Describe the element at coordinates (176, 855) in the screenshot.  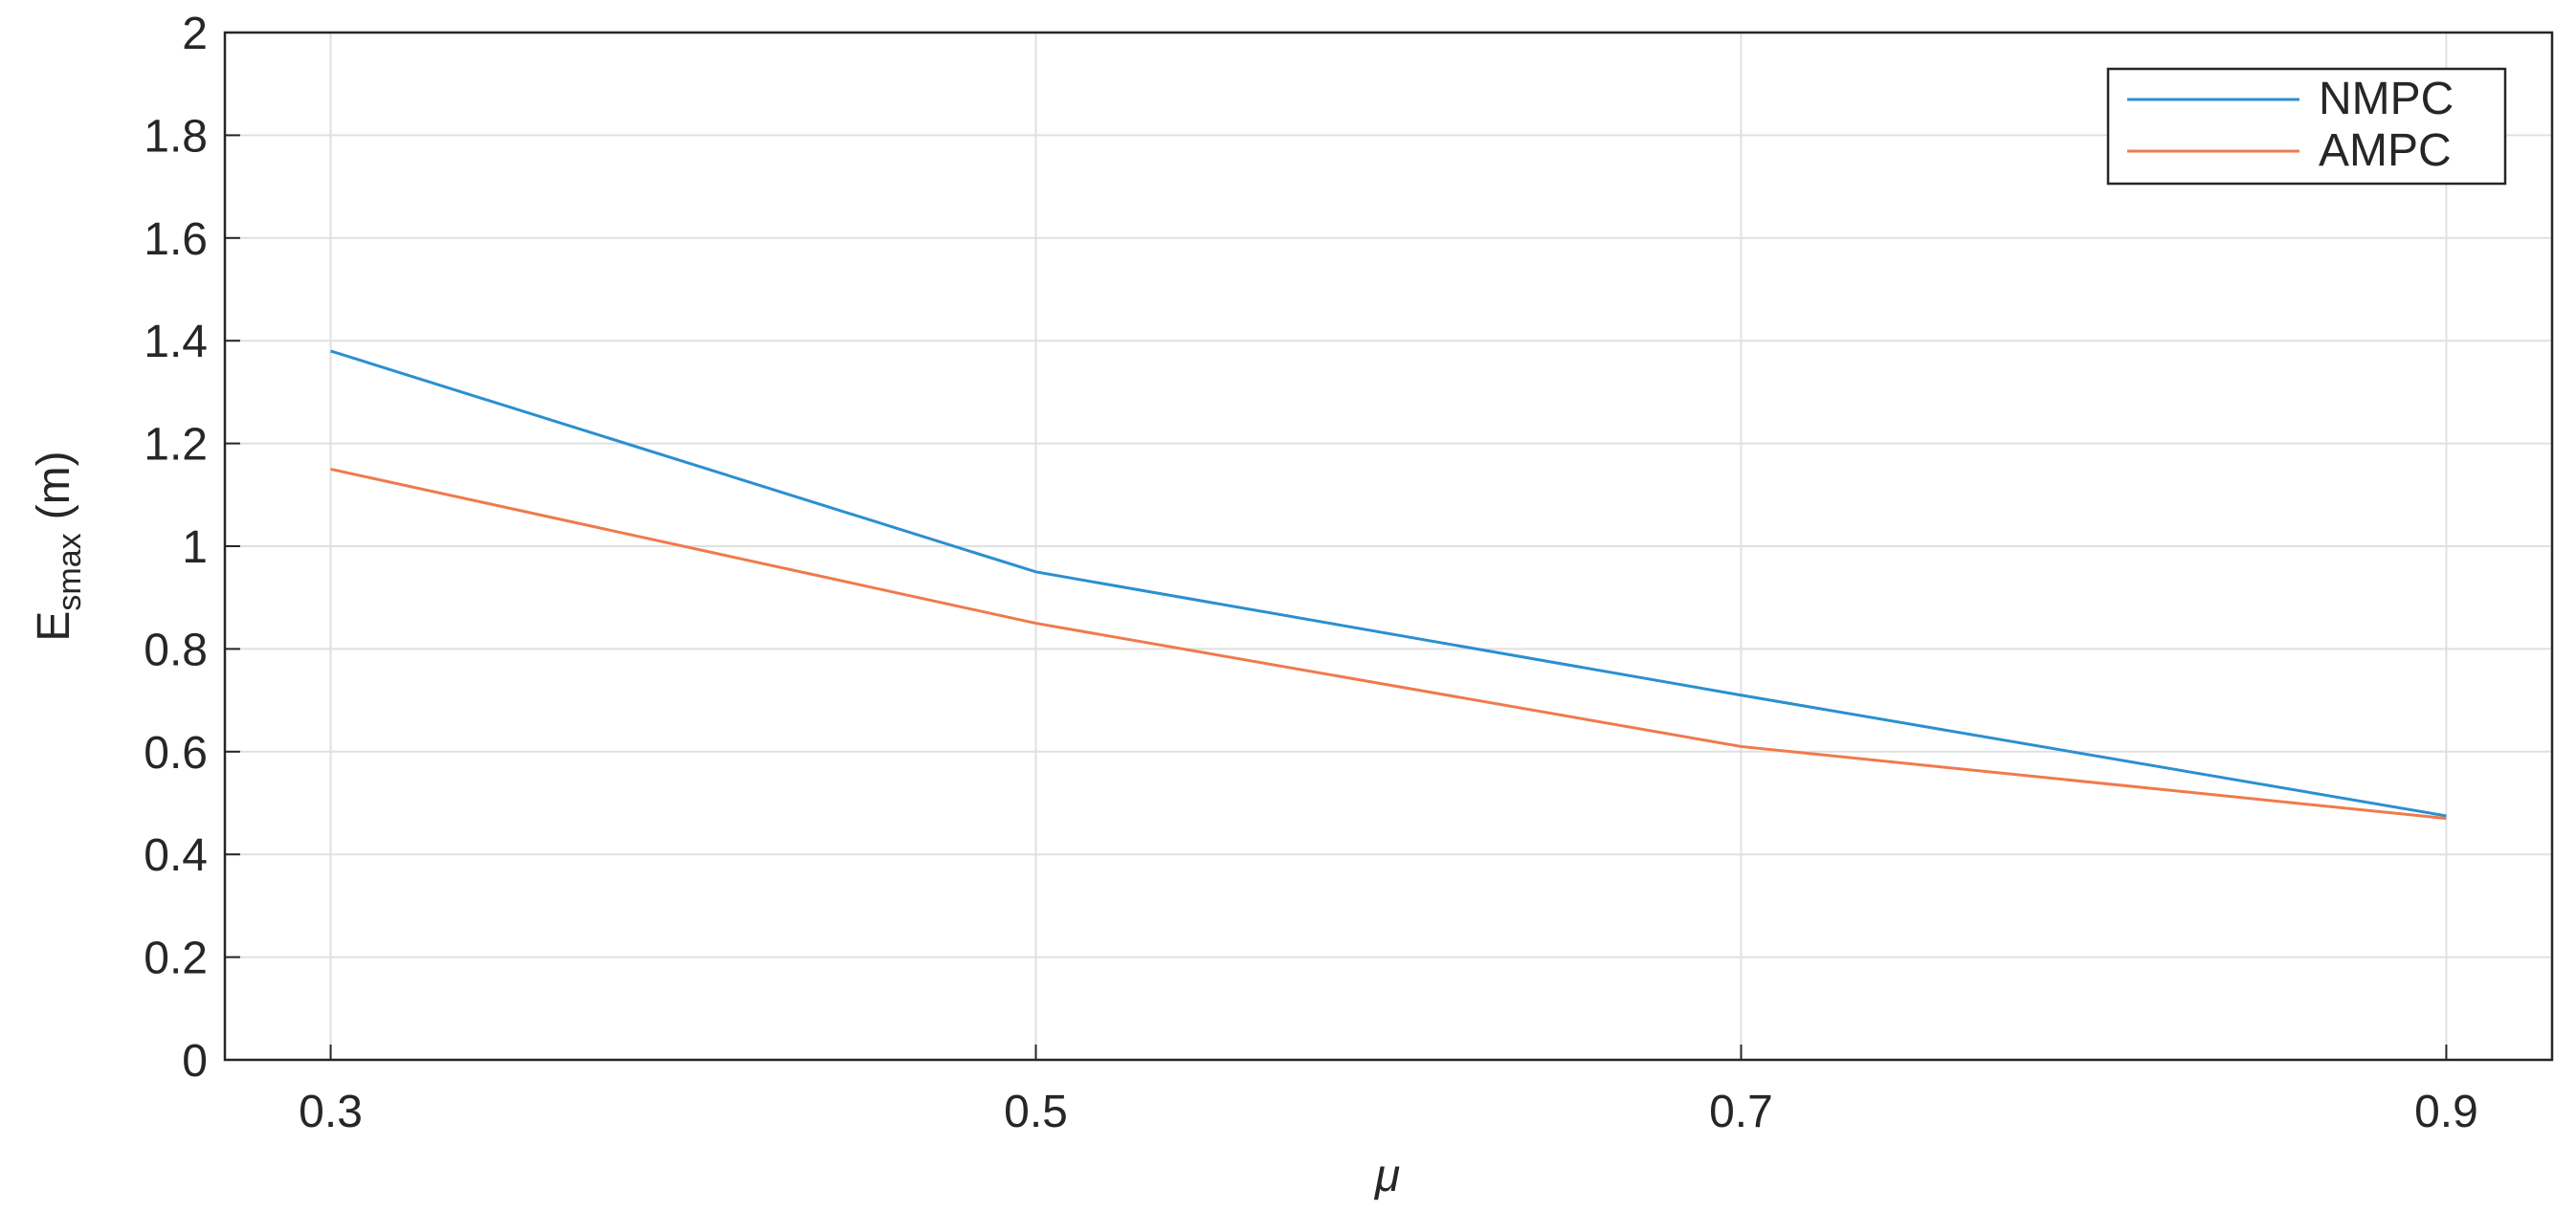
I see `y-tick-label: 0.4` at that location.